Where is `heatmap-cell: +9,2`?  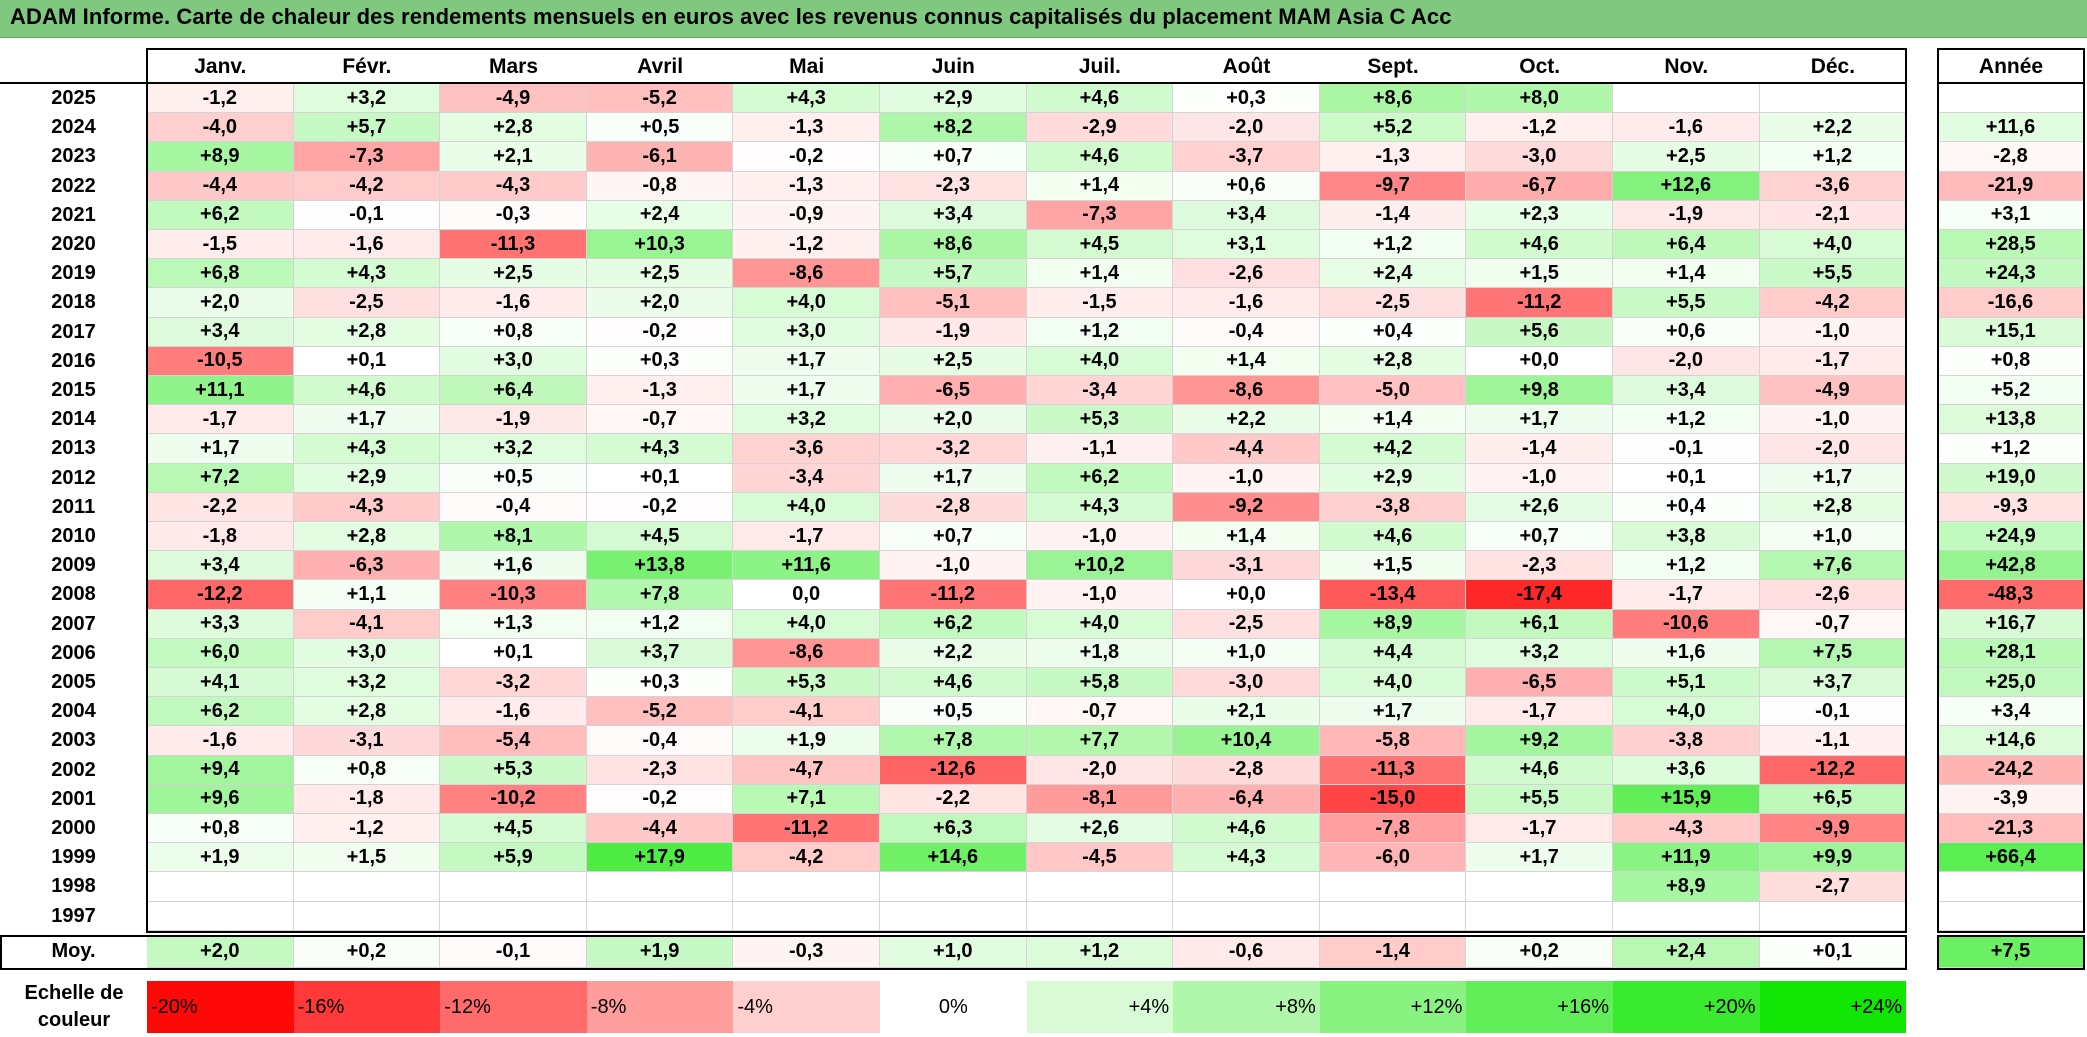
heatmap-cell: +9,2 is located at coordinates (1539, 741).